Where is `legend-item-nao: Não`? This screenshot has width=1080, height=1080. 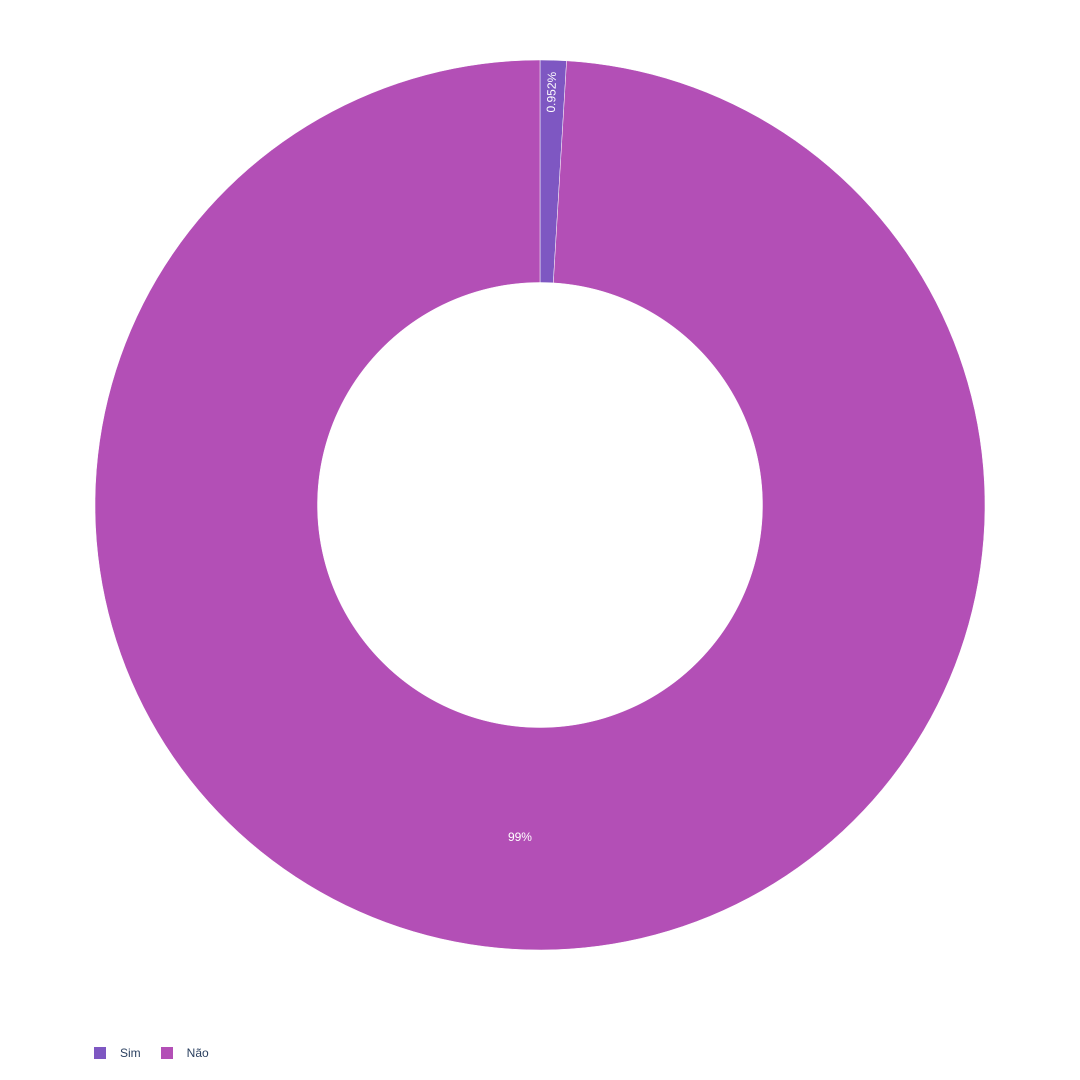 legend-item-nao: Não is located at coordinates (184, 1053).